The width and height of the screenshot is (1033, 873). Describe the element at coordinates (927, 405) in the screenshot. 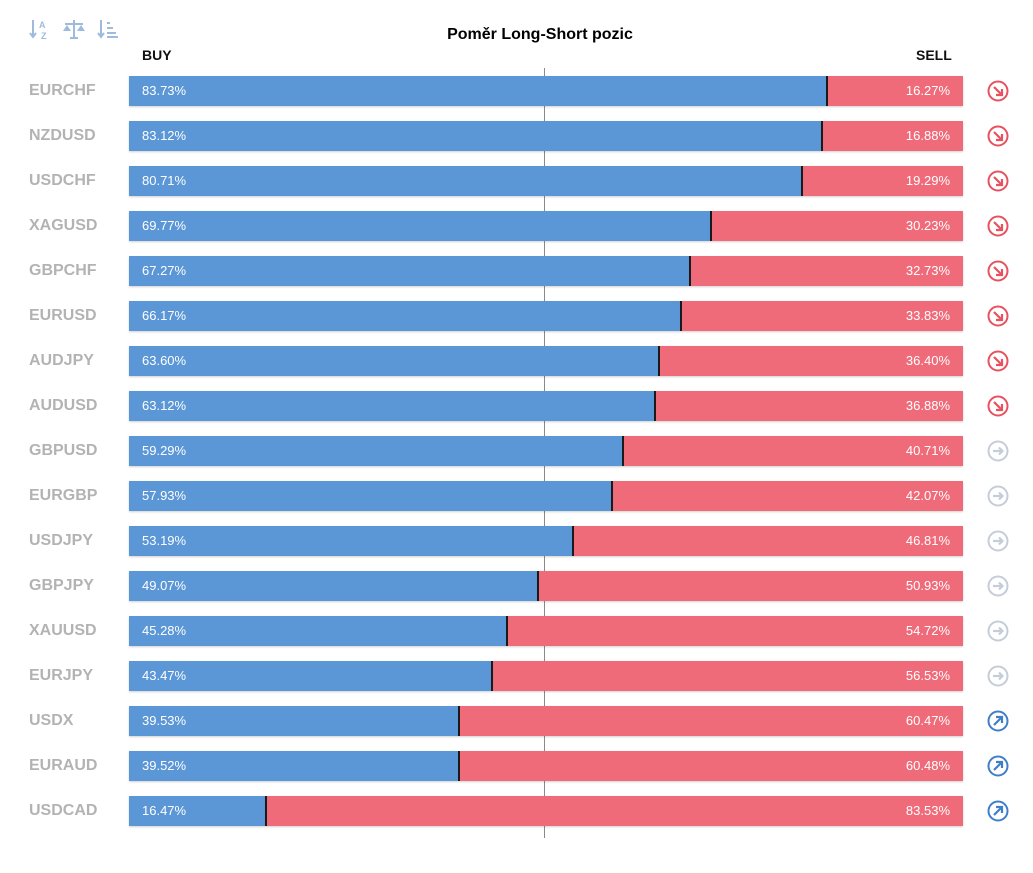

I see `sell-percent: 36.88%` at that location.